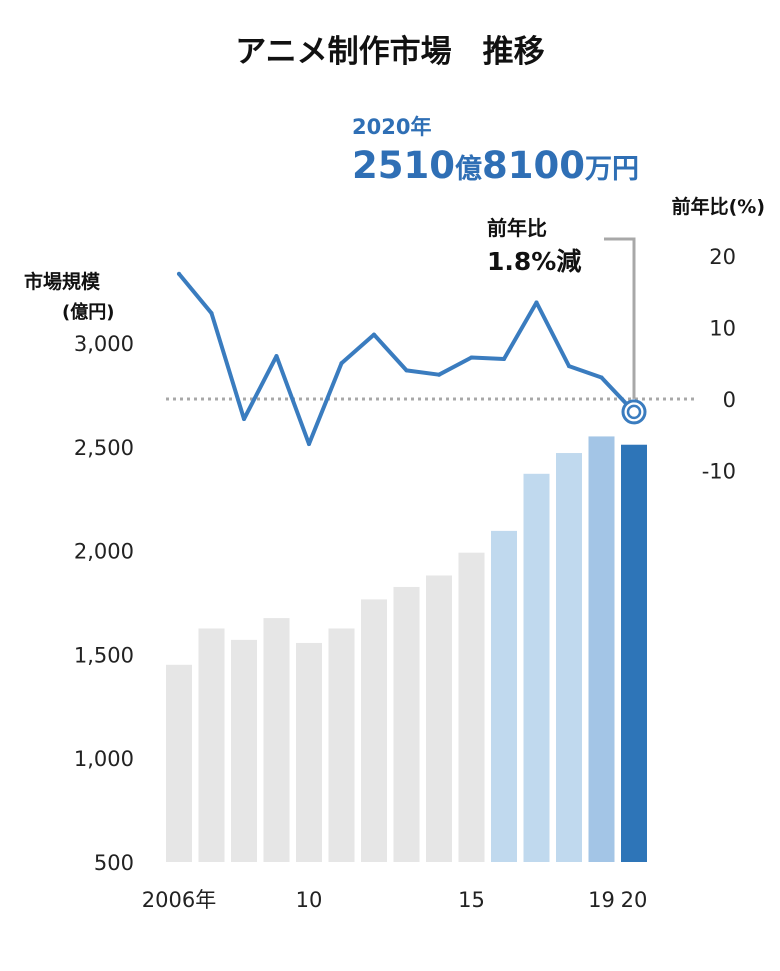 This screenshot has height=971, width=780. Describe the element at coordinates (309, 900) in the screenshot. I see `x-tick-1: 10` at that location.